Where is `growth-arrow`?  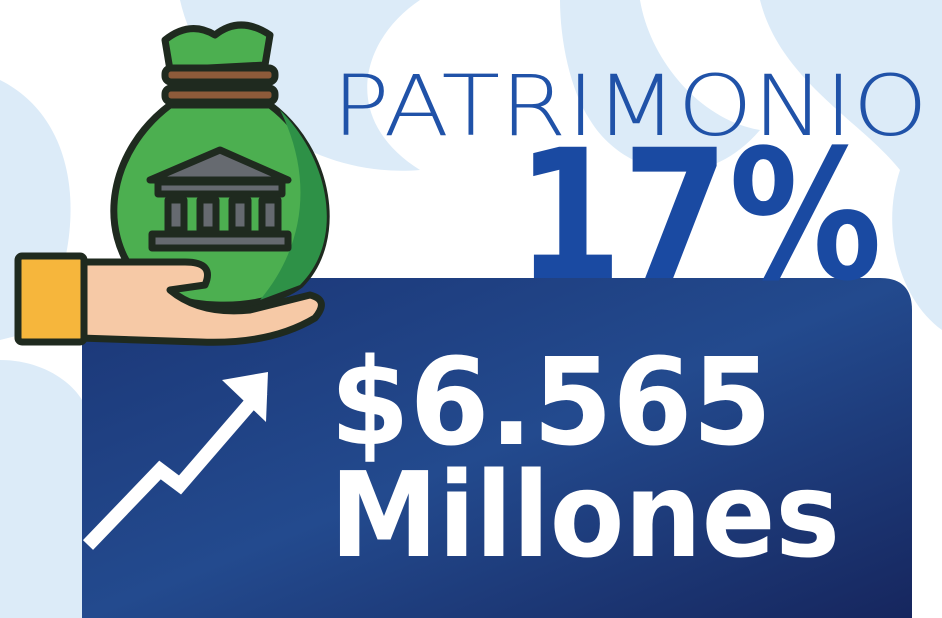 growth-arrow is located at coordinates (175, 467).